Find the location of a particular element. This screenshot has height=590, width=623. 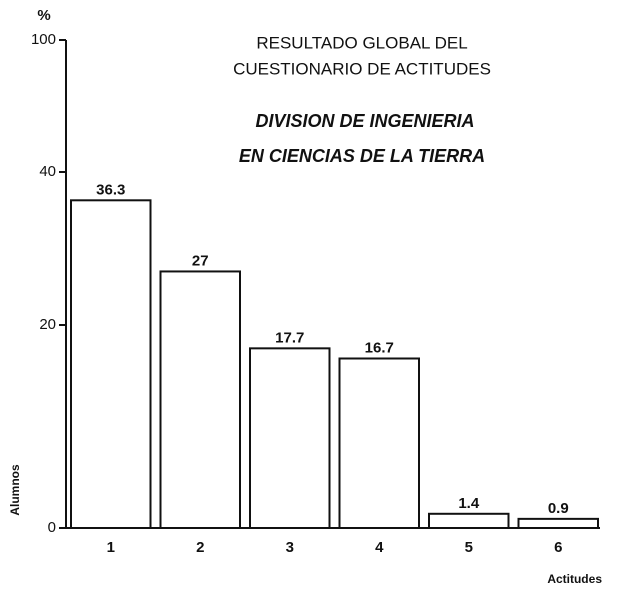

x-tick-label: 5 is located at coordinates (469, 547).